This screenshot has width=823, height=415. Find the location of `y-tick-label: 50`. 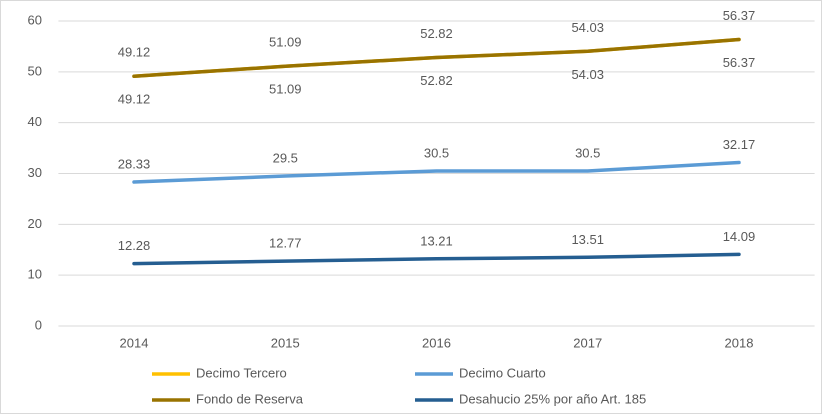

y-tick-label: 50 is located at coordinates (35, 70).